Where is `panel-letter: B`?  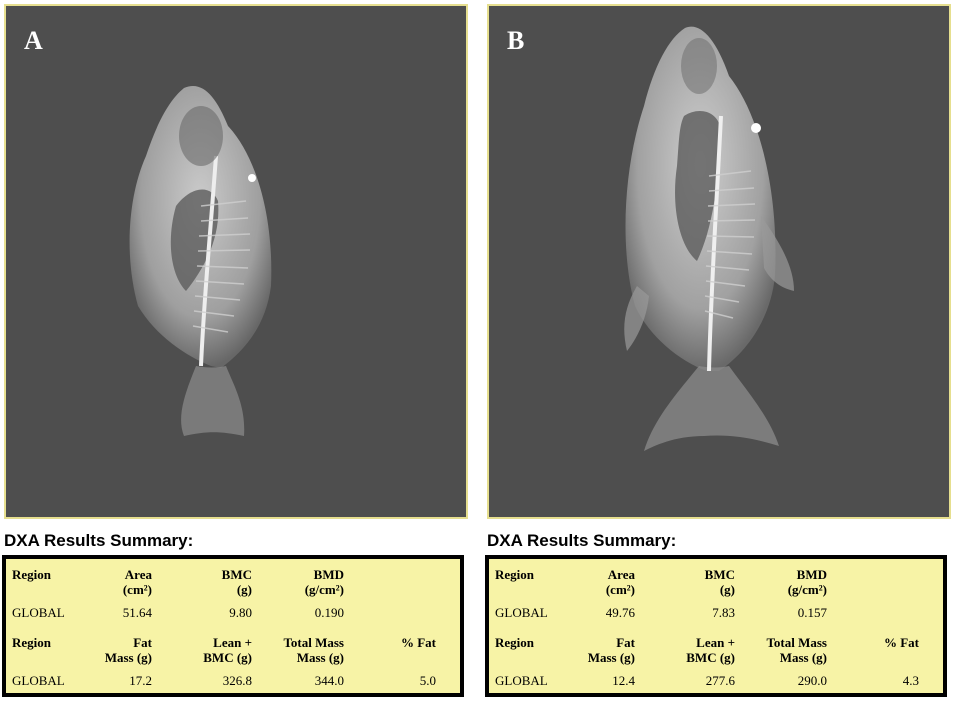 panel-letter: B is located at coordinates (516, 40).